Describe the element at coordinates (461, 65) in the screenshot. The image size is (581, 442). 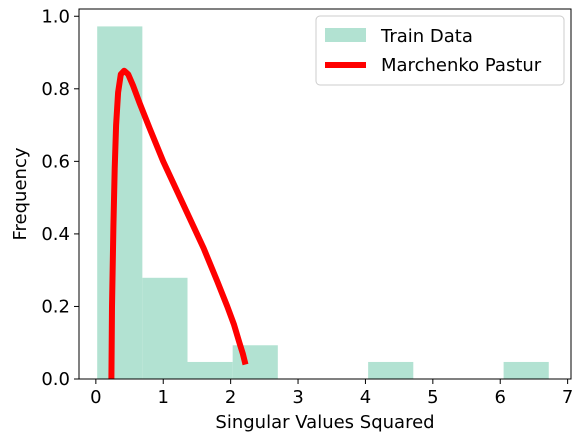
I see `legend-label-marchenko-pastur: Marchenko Pastur` at that location.